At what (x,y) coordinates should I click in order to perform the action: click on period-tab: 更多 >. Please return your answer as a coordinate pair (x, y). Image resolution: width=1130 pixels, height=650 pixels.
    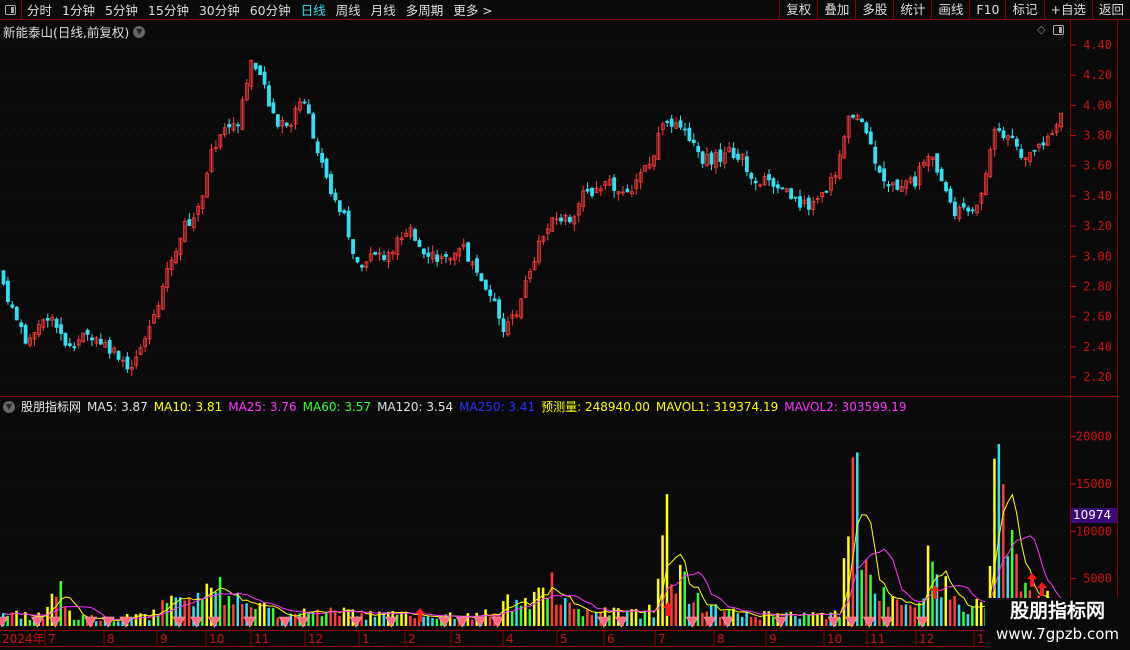
    Looking at the image, I should click on (473, 10).